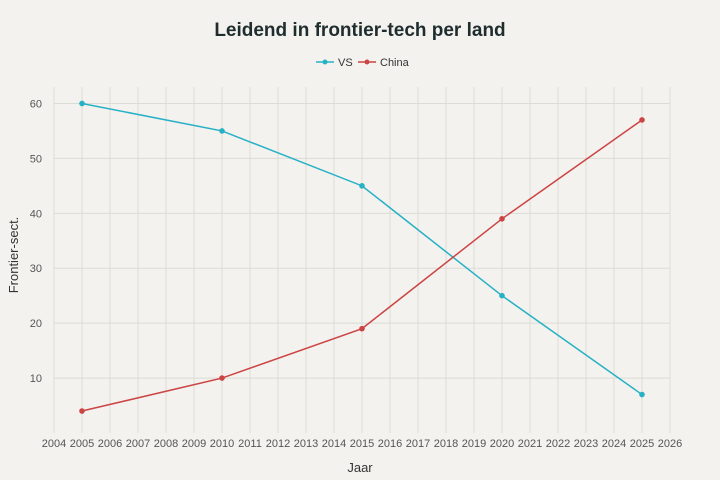 This screenshot has width=720, height=480. I want to click on legend-label-vs: VS, so click(345, 63).